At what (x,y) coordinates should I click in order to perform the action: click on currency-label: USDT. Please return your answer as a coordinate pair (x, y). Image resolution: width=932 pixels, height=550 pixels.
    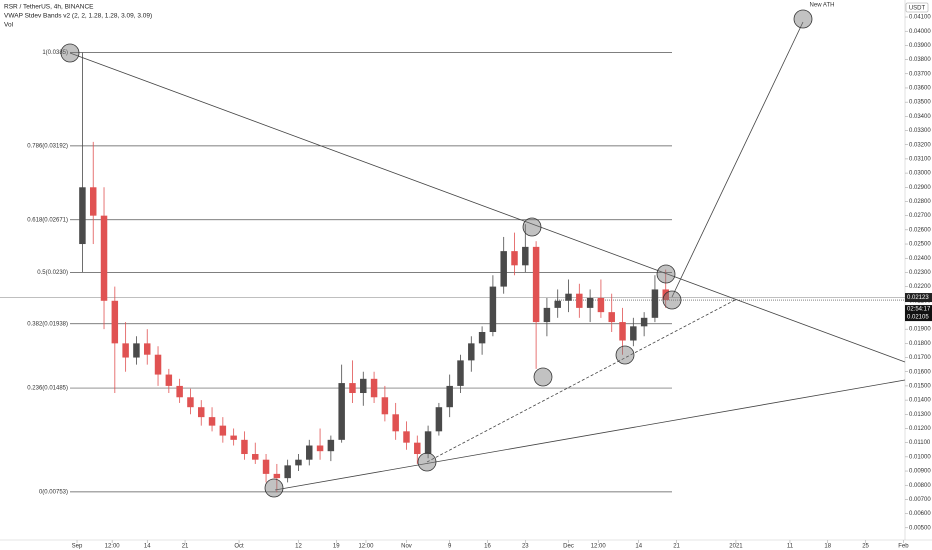
    Looking at the image, I should click on (917, 9).